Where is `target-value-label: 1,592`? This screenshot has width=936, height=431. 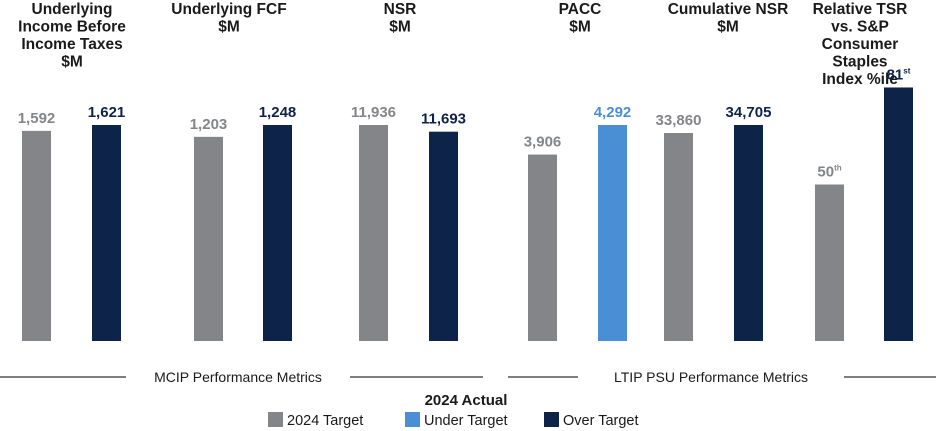
target-value-label: 1,592 is located at coordinates (37, 118).